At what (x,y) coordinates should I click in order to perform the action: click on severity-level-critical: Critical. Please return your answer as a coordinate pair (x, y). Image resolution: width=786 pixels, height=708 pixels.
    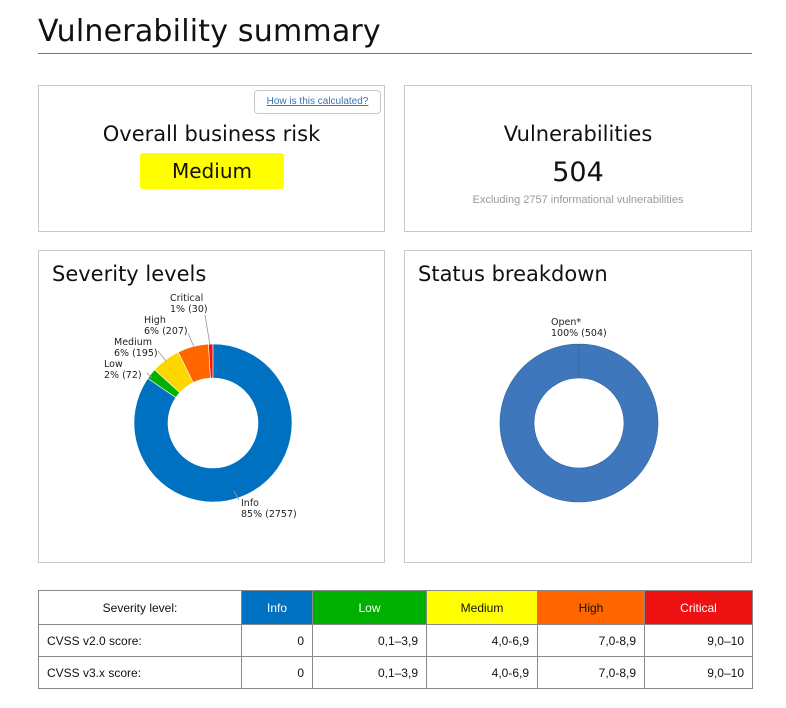
    Looking at the image, I should click on (698, 607).